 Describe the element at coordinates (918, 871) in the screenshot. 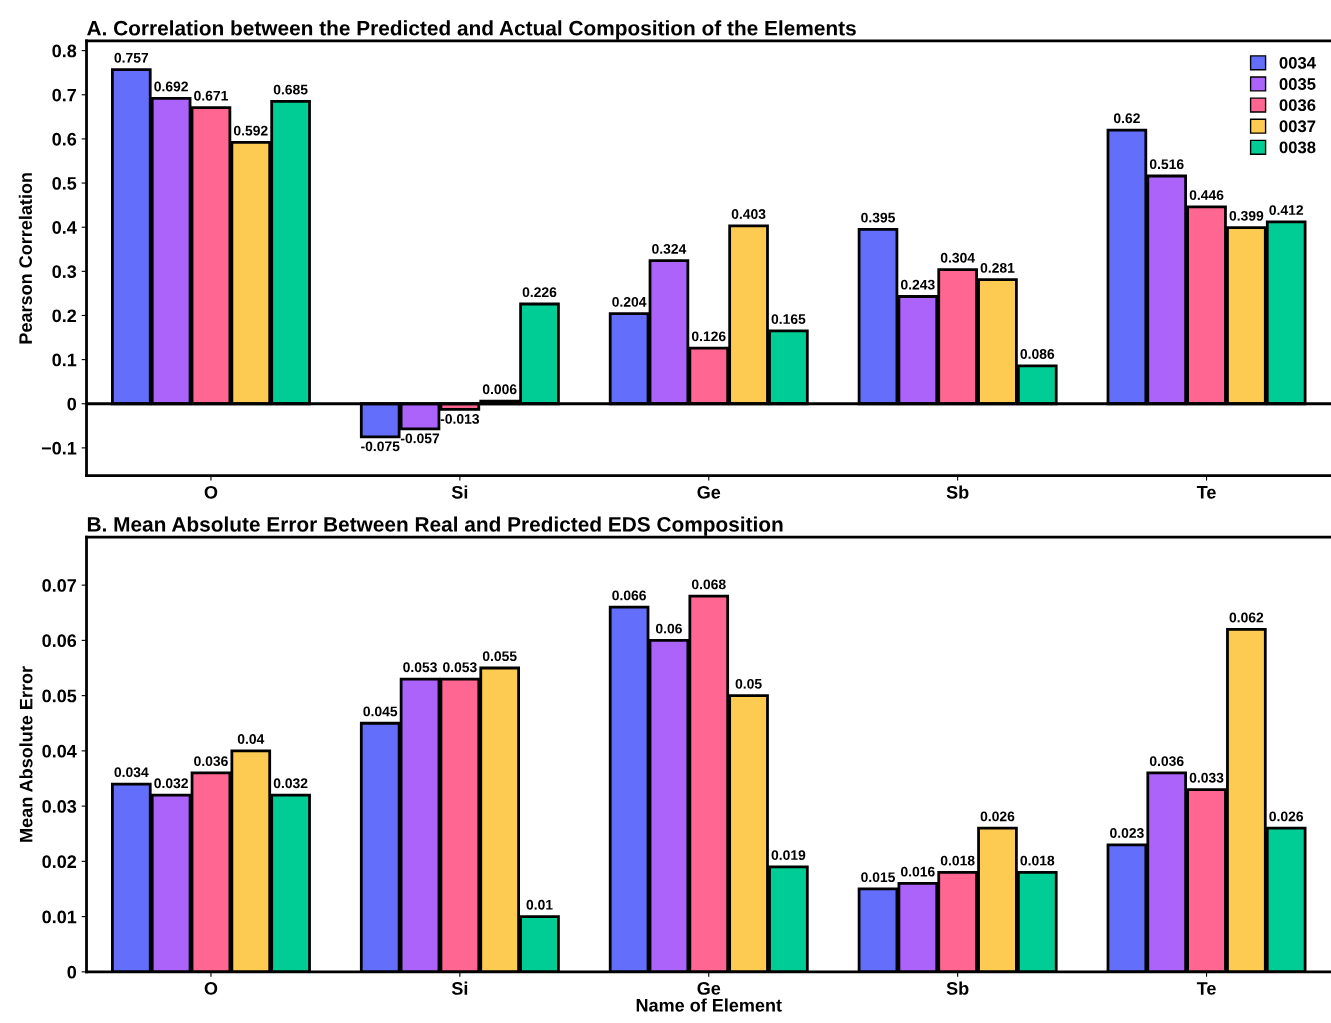

I see `data-label: 0.016` at that location.